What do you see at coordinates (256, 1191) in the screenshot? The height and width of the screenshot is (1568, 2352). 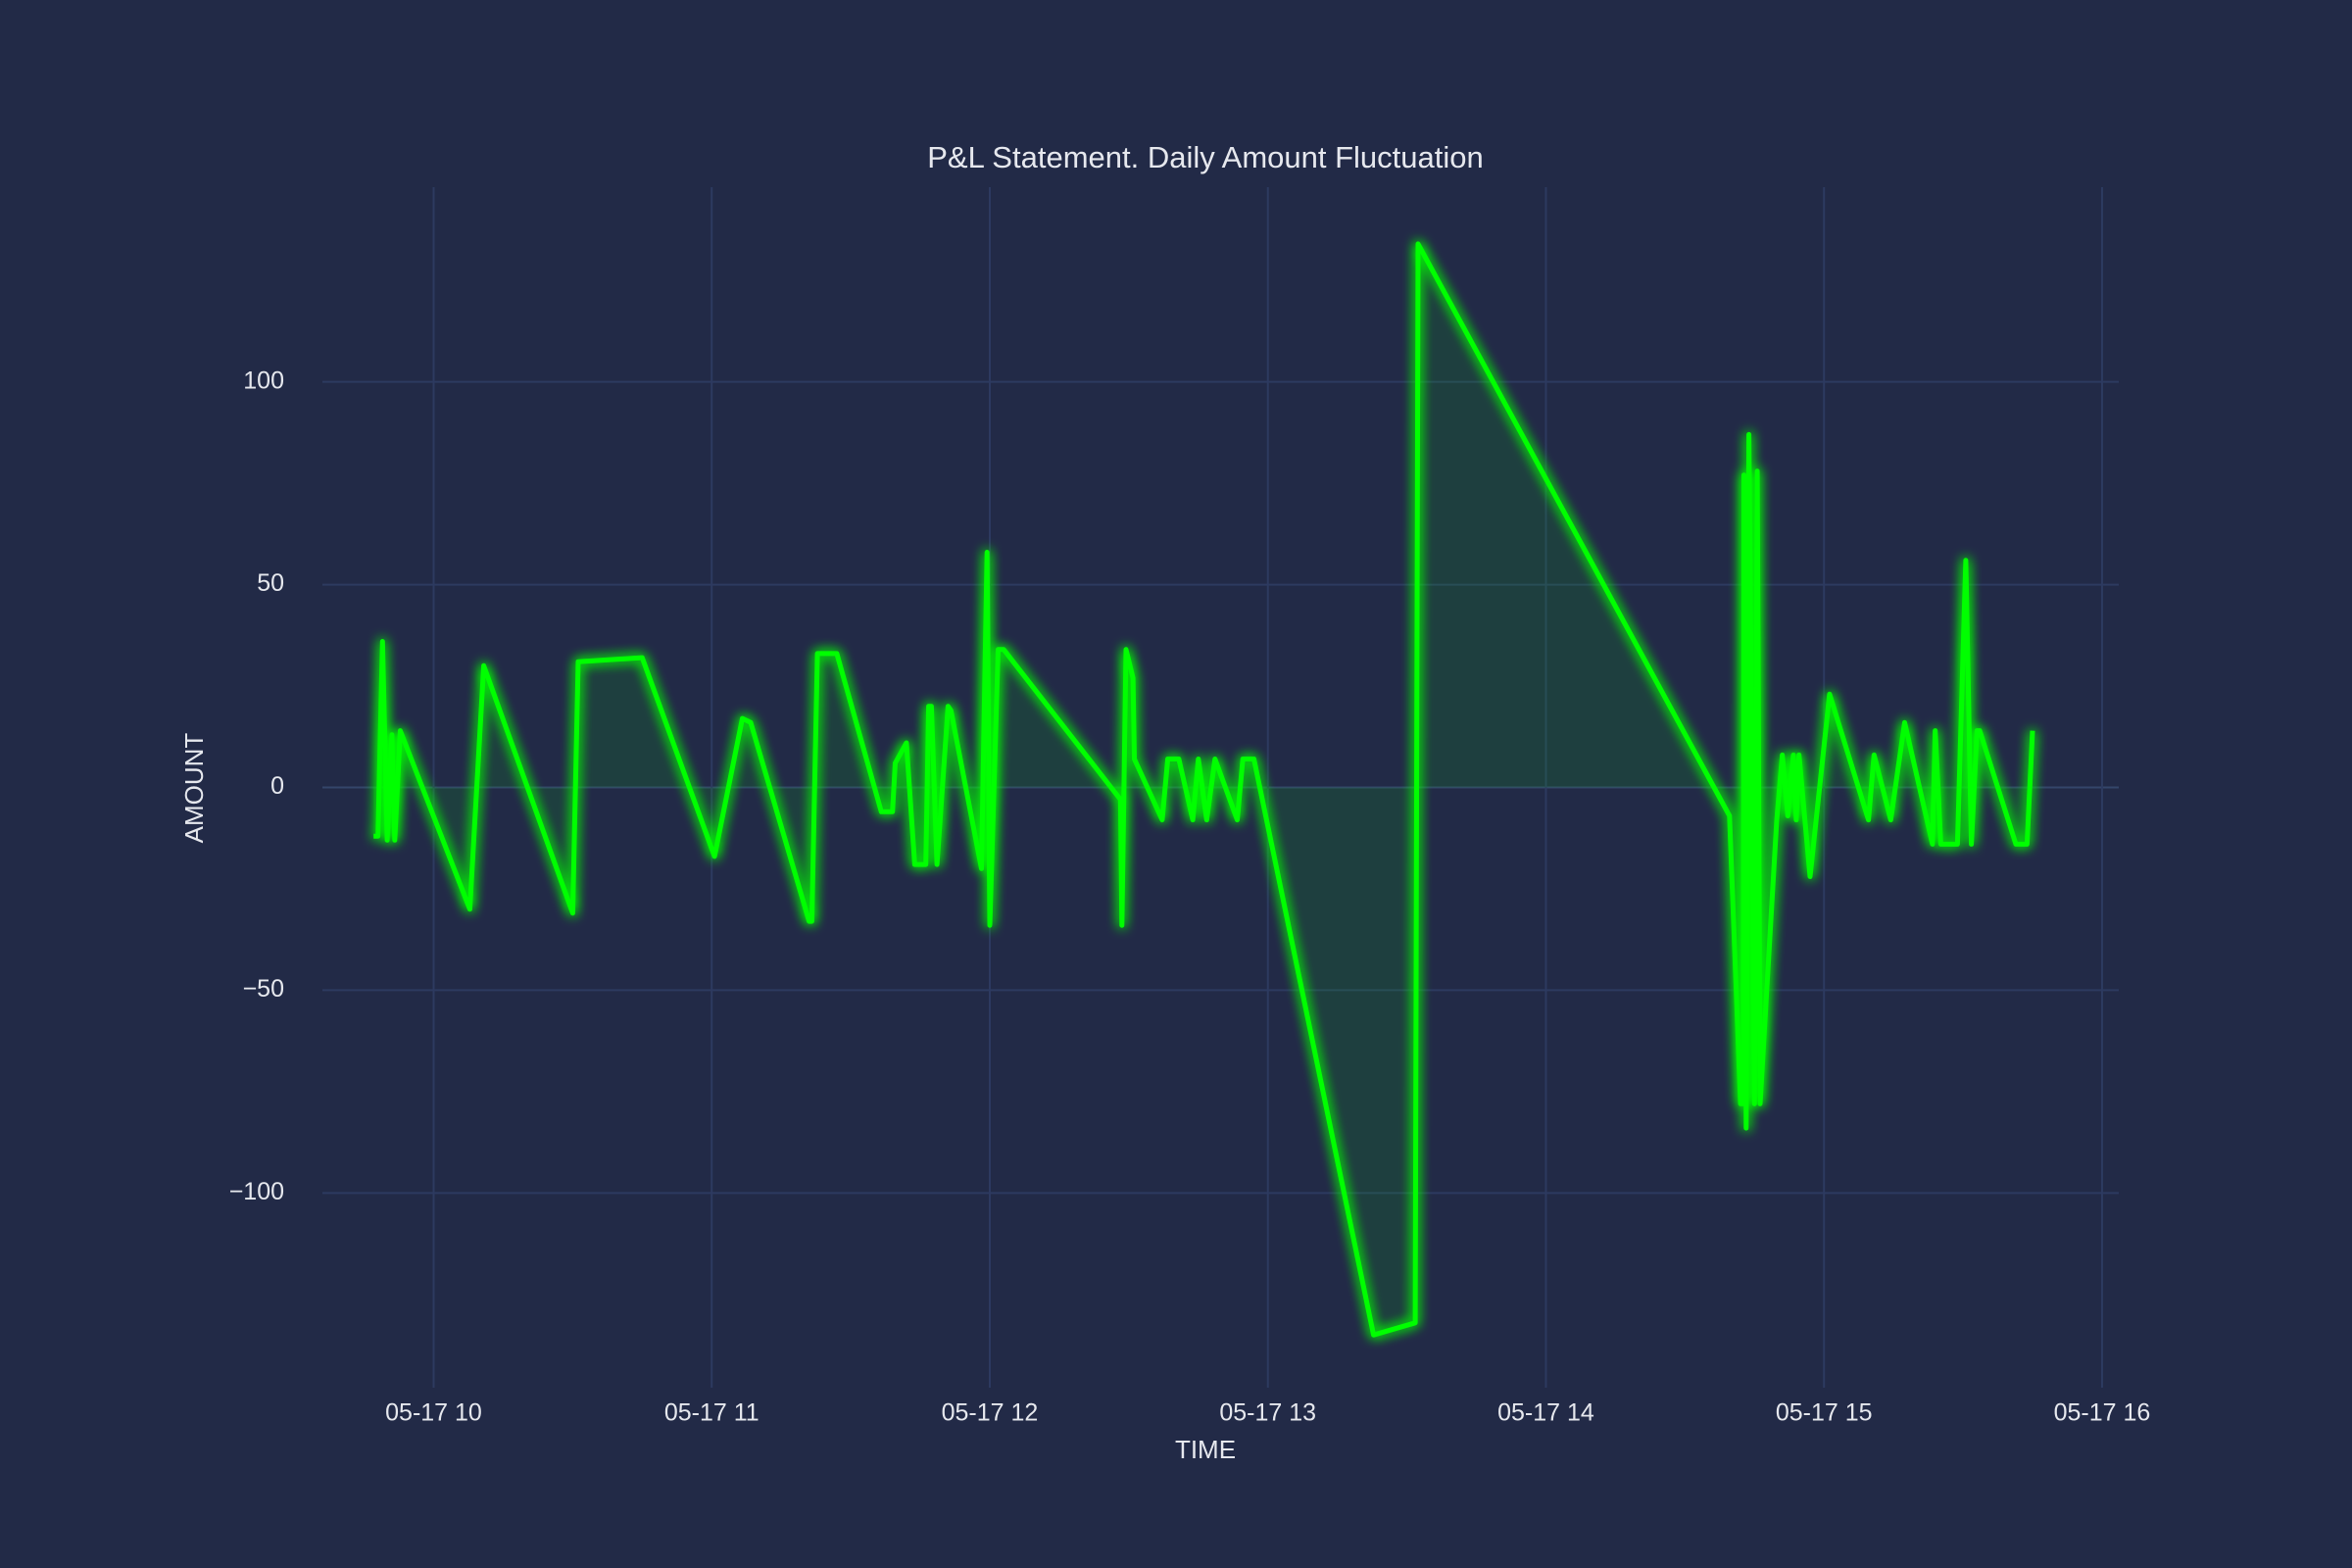 I see `y-tick-label: −100` at bounding box center [256, 1191].